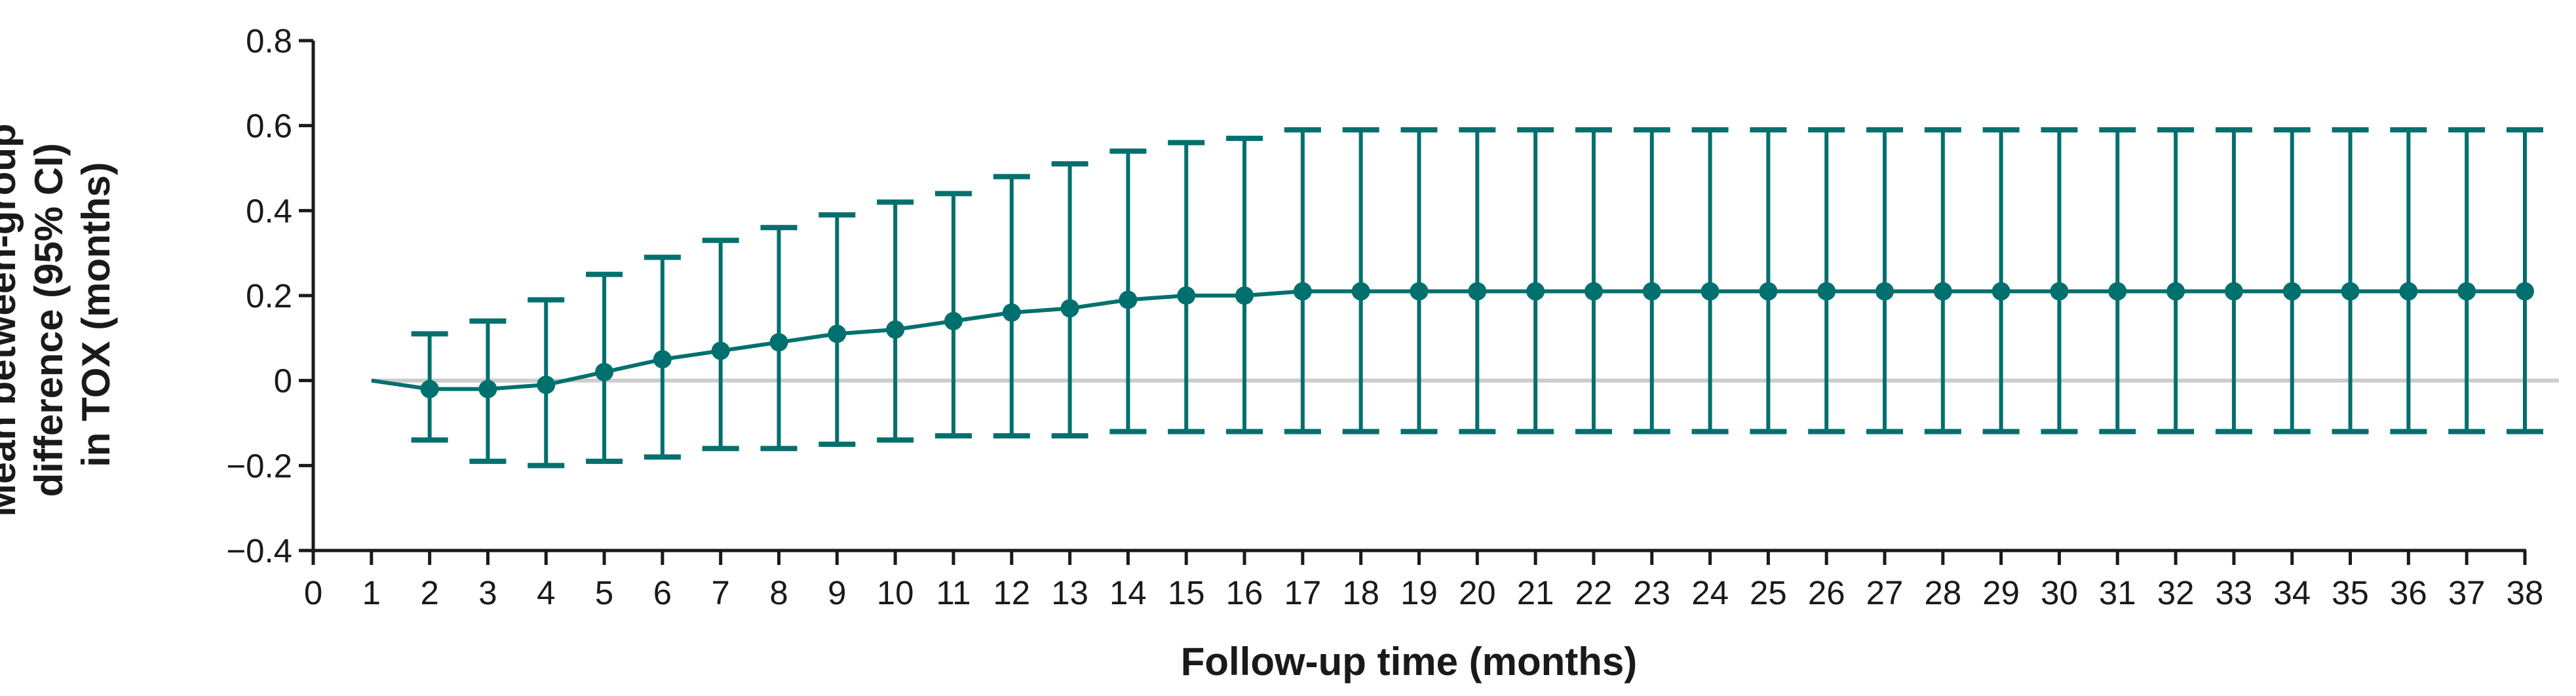  Describe the element at coordinates (259, 551) in the screenshot. I see `y-tick-label: −0.4` at that location.